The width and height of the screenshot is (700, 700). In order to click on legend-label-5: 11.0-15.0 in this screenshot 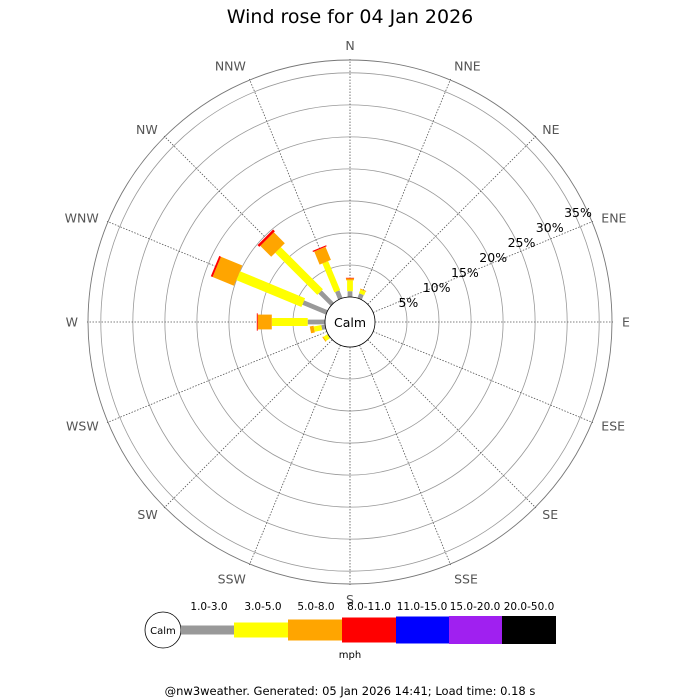, I will do `click(422, 607)`.